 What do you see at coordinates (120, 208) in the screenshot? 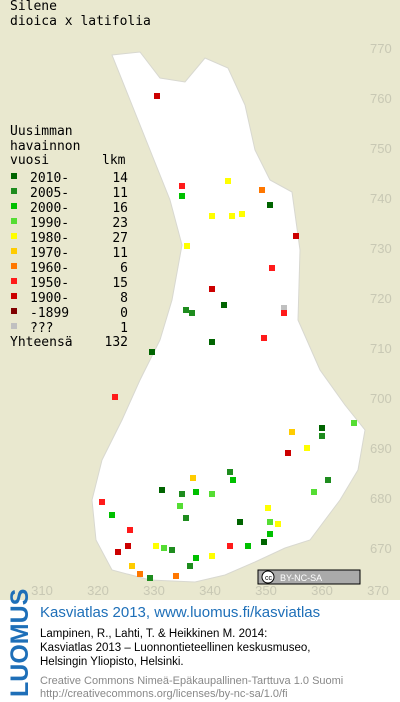
I see `legend-count: 16` at bounding box center [120, 208].